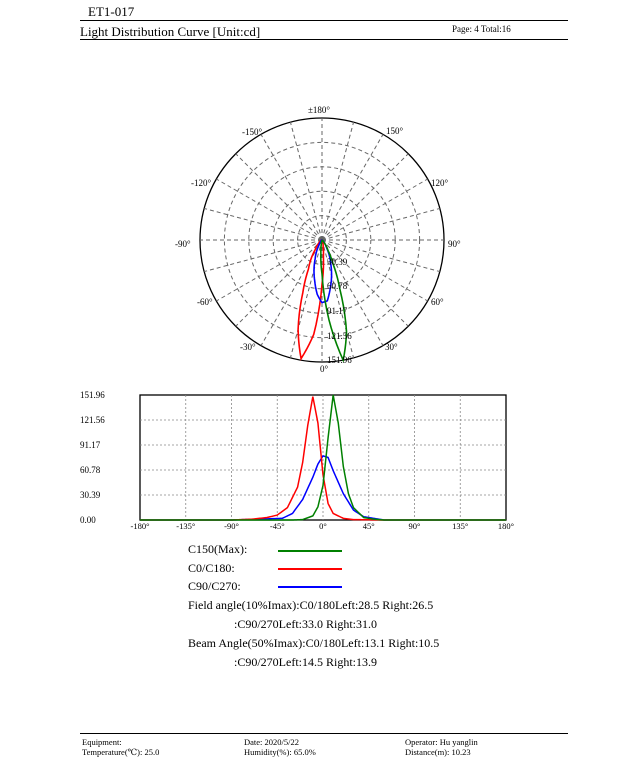 The width and height of the screenshot is (644, 780). Describe the element at coordinates (310, 551) in the screenshot. I see `legend-swatch-c150` at that location.